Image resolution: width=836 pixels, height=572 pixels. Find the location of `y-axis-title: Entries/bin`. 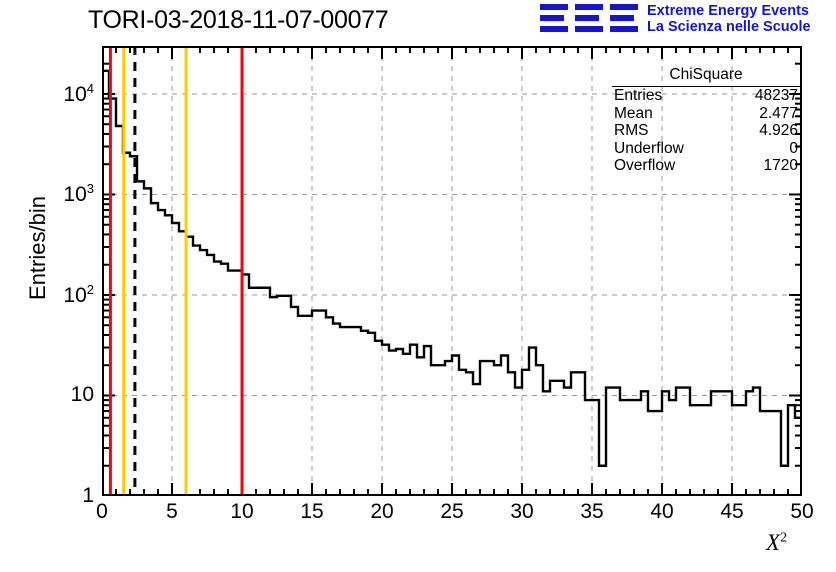

y-axis-title: Entries/bin is located at coordinates (37, 248).